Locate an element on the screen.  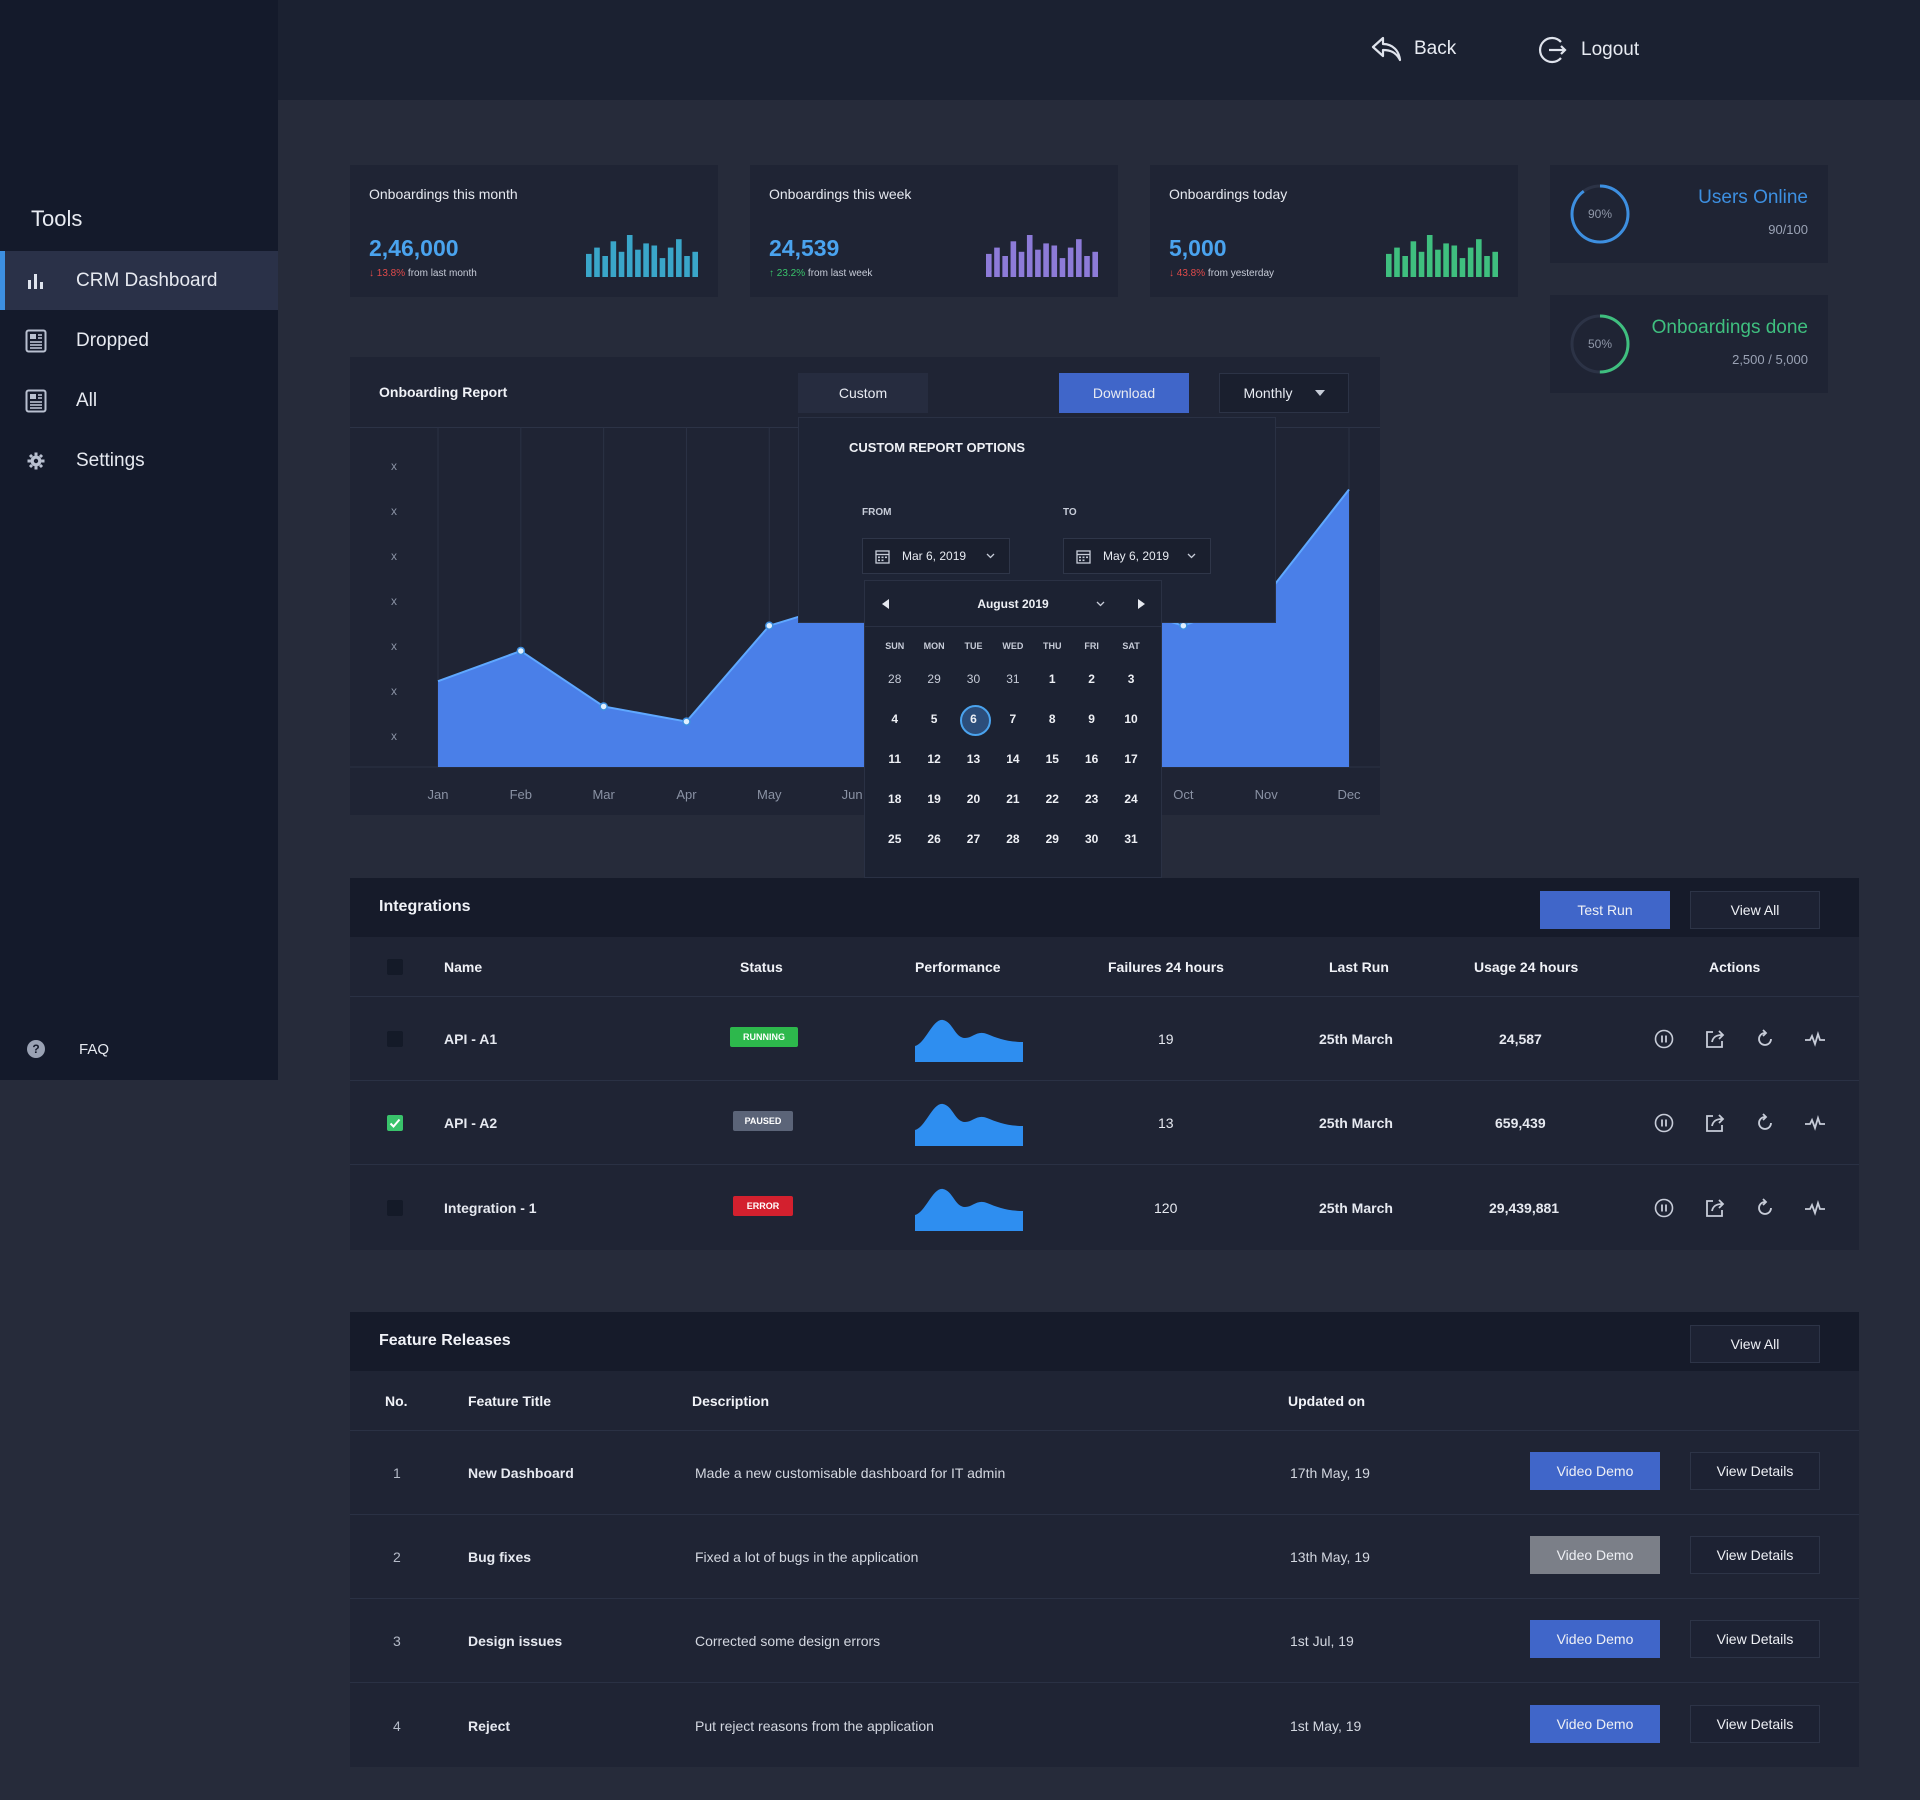
calendar-day: 14 is located at coordinates (1013, 759).